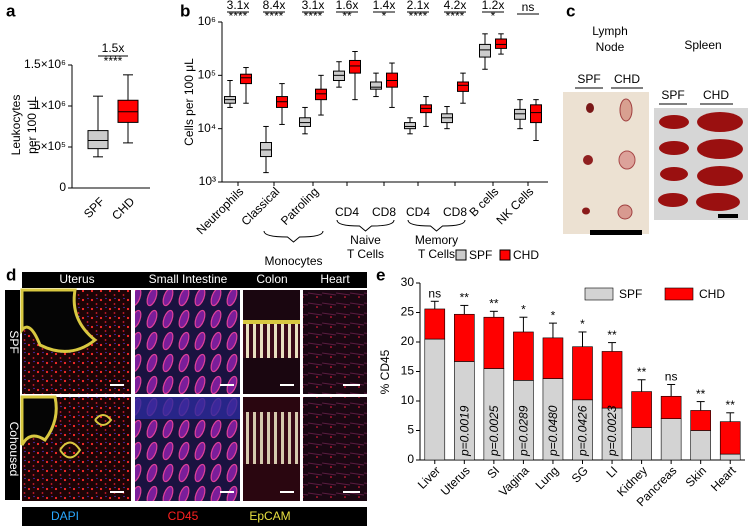  What do you see at coordinates (609, 159) in the screenshot?
I see `lymph-nodes` at bounding box center [609, 159].